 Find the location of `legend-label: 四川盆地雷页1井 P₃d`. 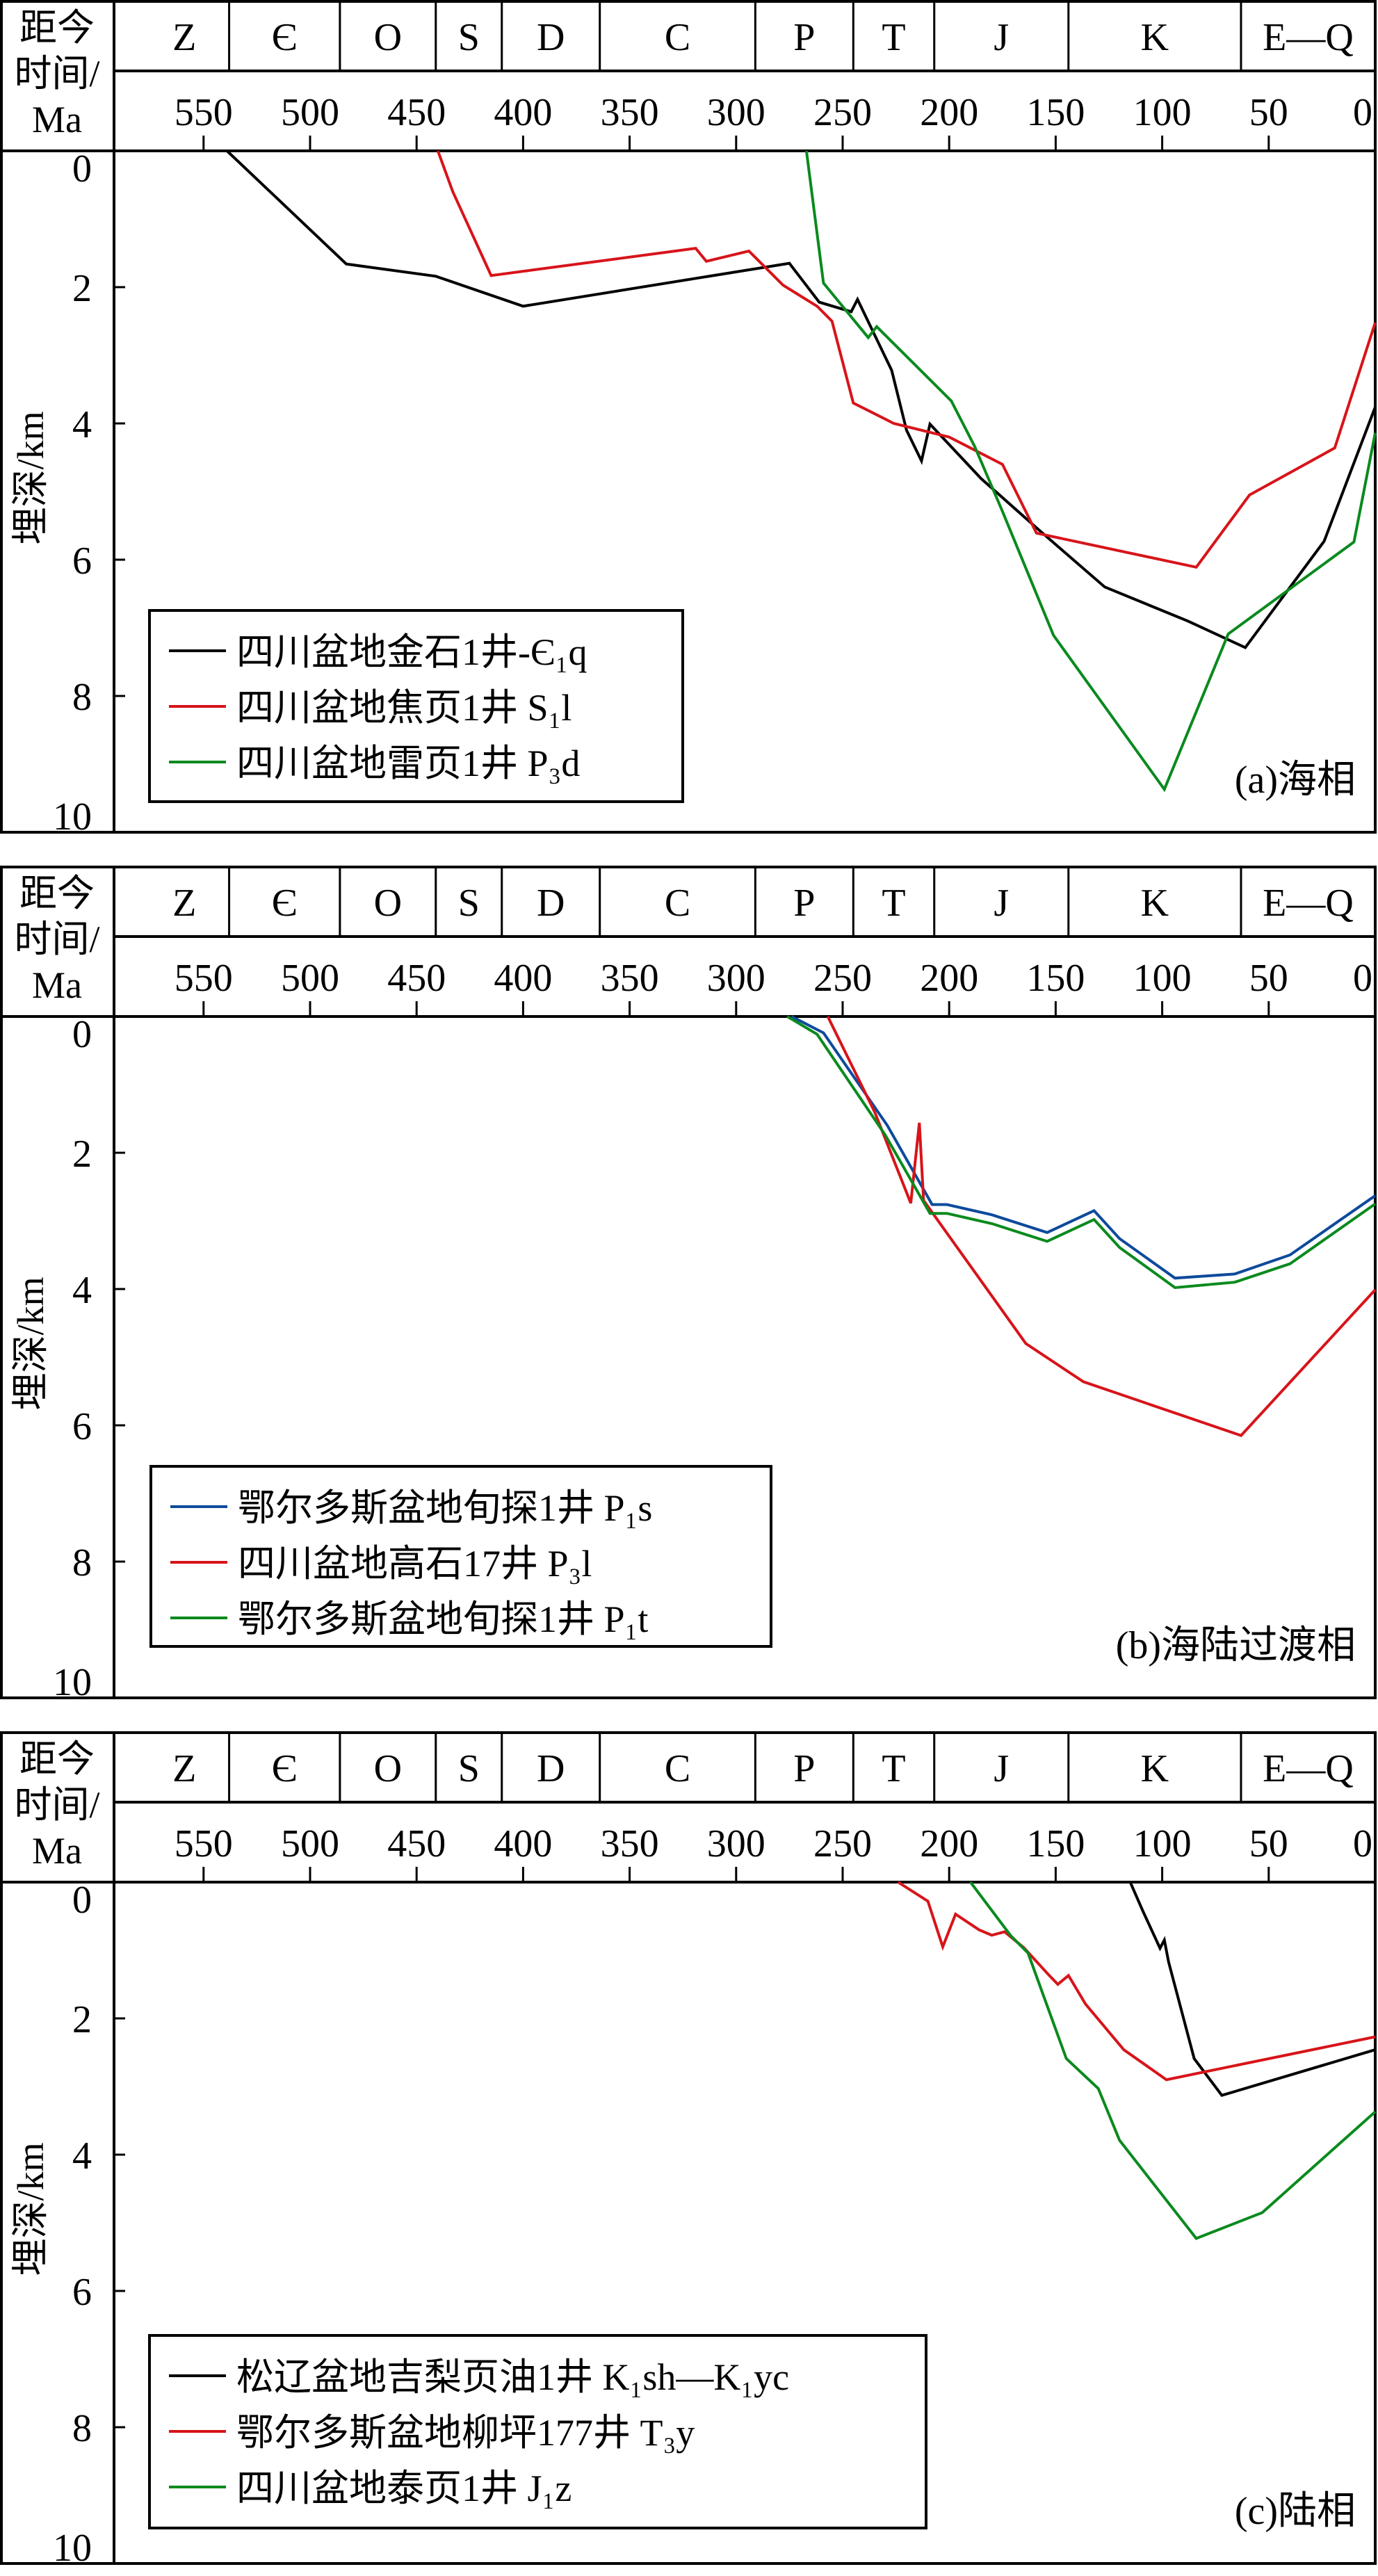

legend-label: 四川盆地雷页1井 P₃d is located at coordinates (408, 763).